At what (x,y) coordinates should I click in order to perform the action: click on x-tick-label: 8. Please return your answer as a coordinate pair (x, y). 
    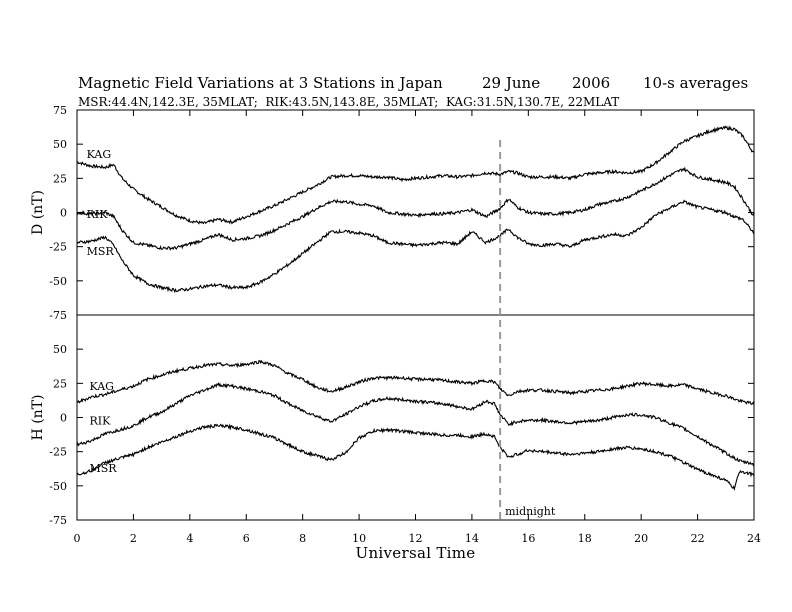
    Looking at the image, I should click on (302, 538).